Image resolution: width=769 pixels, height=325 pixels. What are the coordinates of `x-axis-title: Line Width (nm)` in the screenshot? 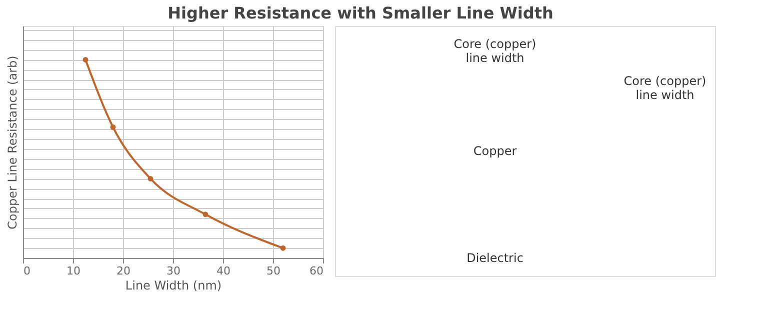 It's located at (173, 285).